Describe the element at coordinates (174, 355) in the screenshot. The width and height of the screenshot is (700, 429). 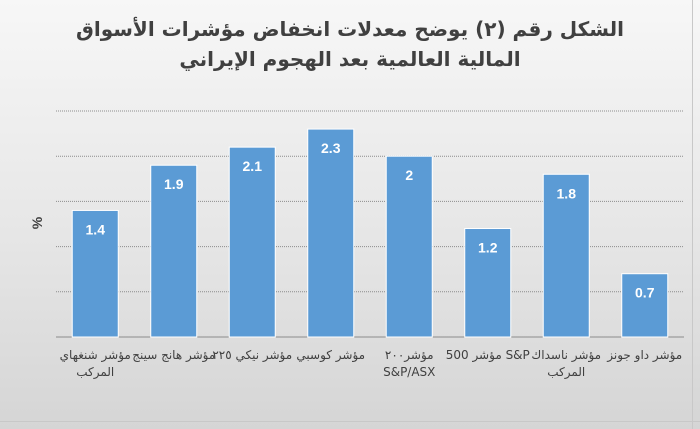
I see `category-label: مؤشر هانج سينج` at that location.